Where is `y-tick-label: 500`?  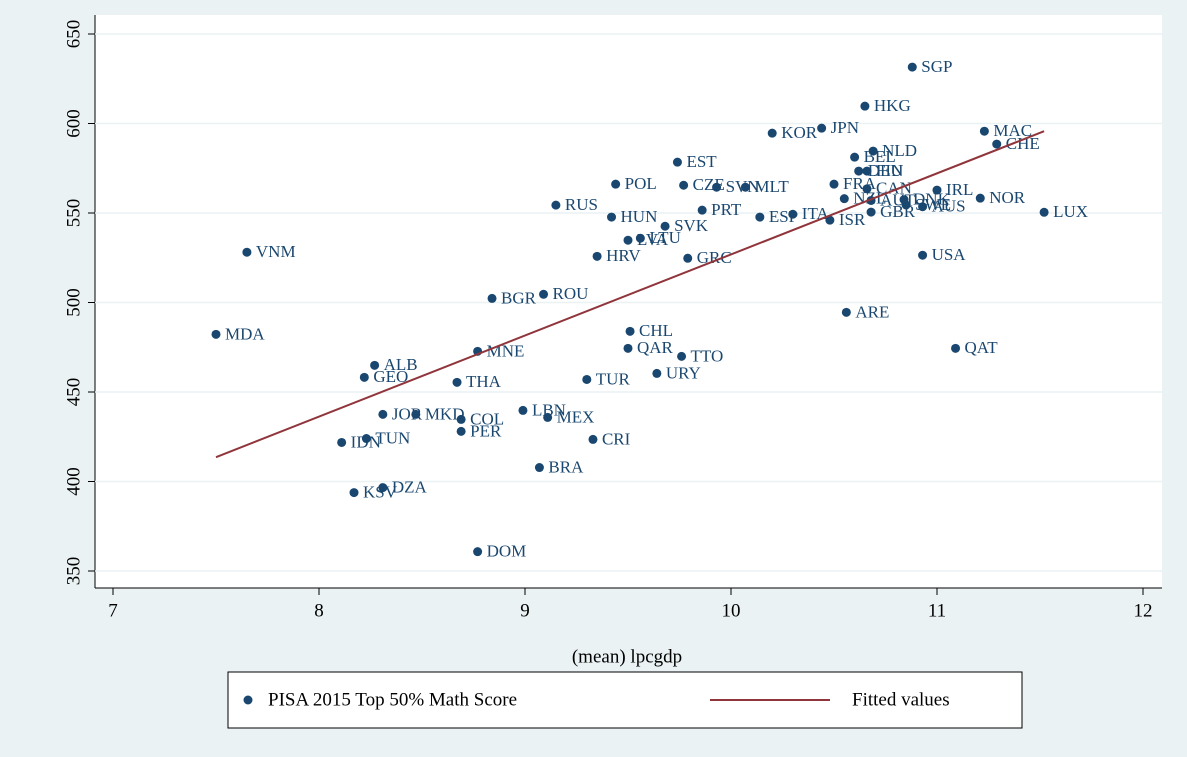 y-tick-label: 500 is located at coordinates (73, 302).